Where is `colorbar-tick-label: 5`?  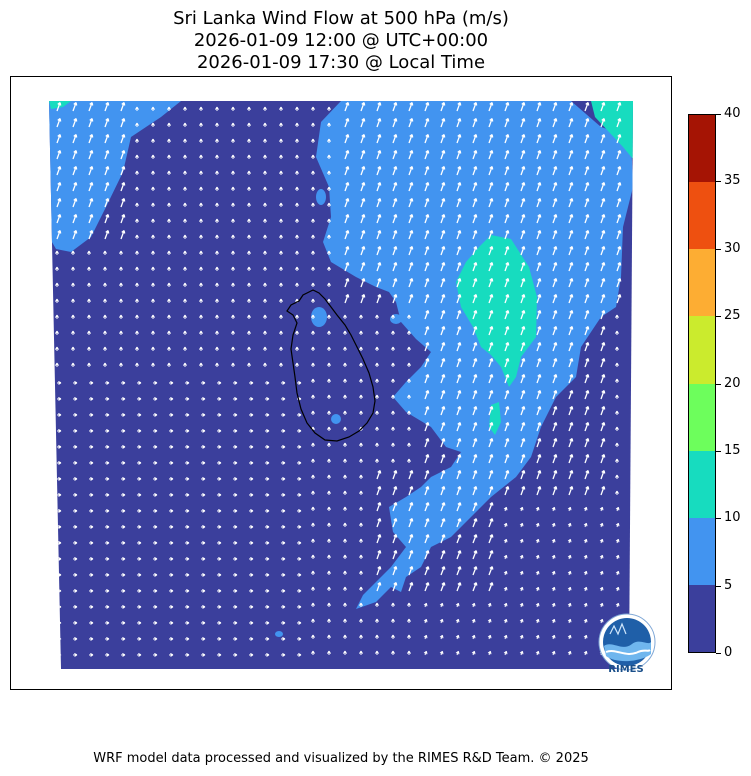 colorbar-tick-label: 5 is located at coordinates (728, 585).